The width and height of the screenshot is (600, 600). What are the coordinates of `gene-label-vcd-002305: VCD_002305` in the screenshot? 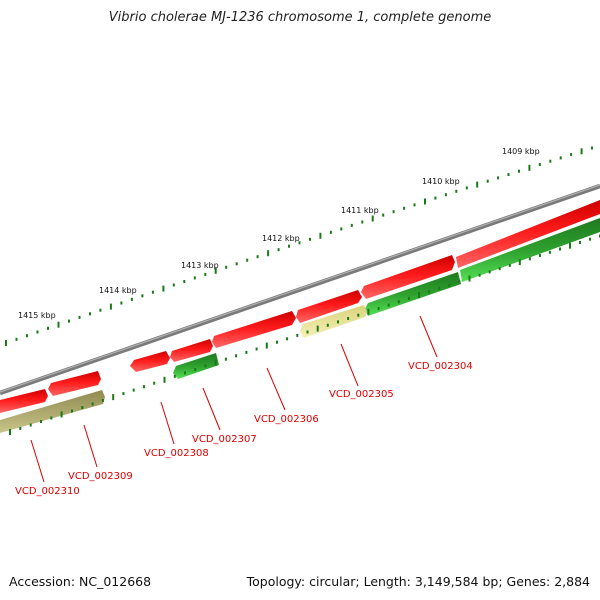 It's located at (361, 394).